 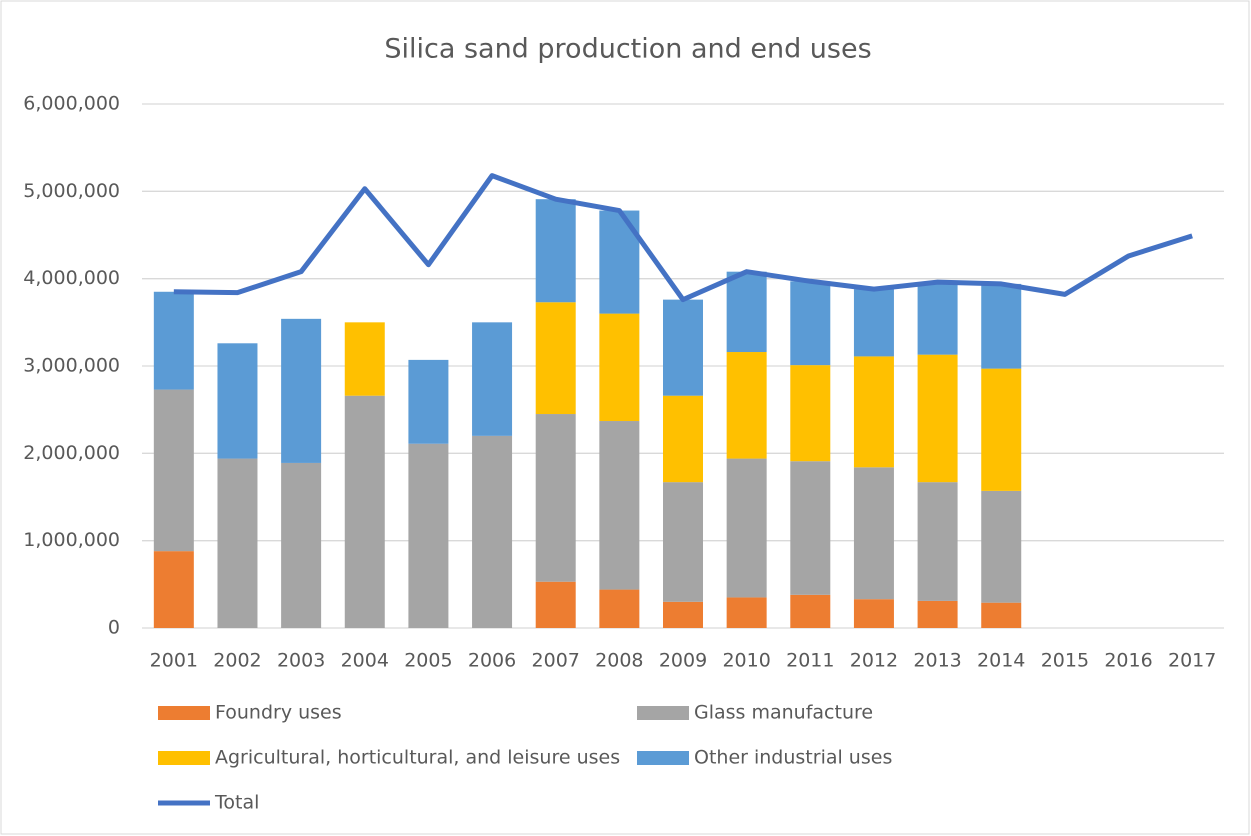 I want to click on x-tick-label: 2015, so click(x=1065, y=661).